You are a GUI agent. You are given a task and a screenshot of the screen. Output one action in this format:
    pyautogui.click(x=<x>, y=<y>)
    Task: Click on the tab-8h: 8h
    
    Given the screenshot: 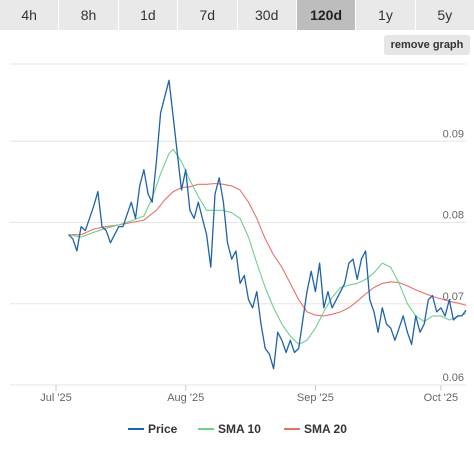 What is the action you would take?
    pyautogui.click(x=89, y=15)
    